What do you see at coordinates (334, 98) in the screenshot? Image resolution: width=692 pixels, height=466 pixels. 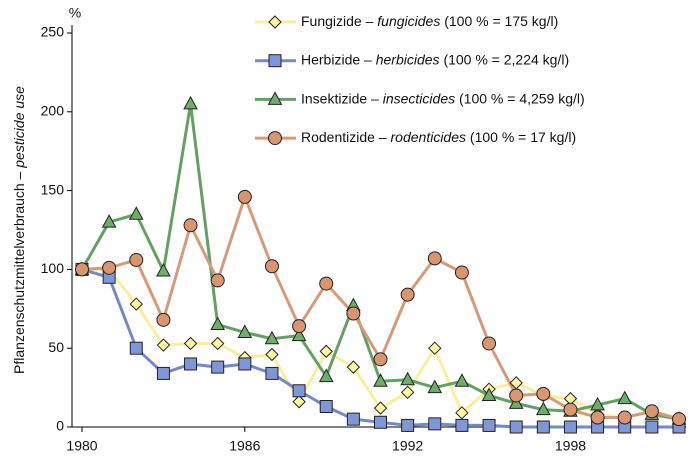 I see `legend-name: Insektizide` at bounding box center [334, 98].